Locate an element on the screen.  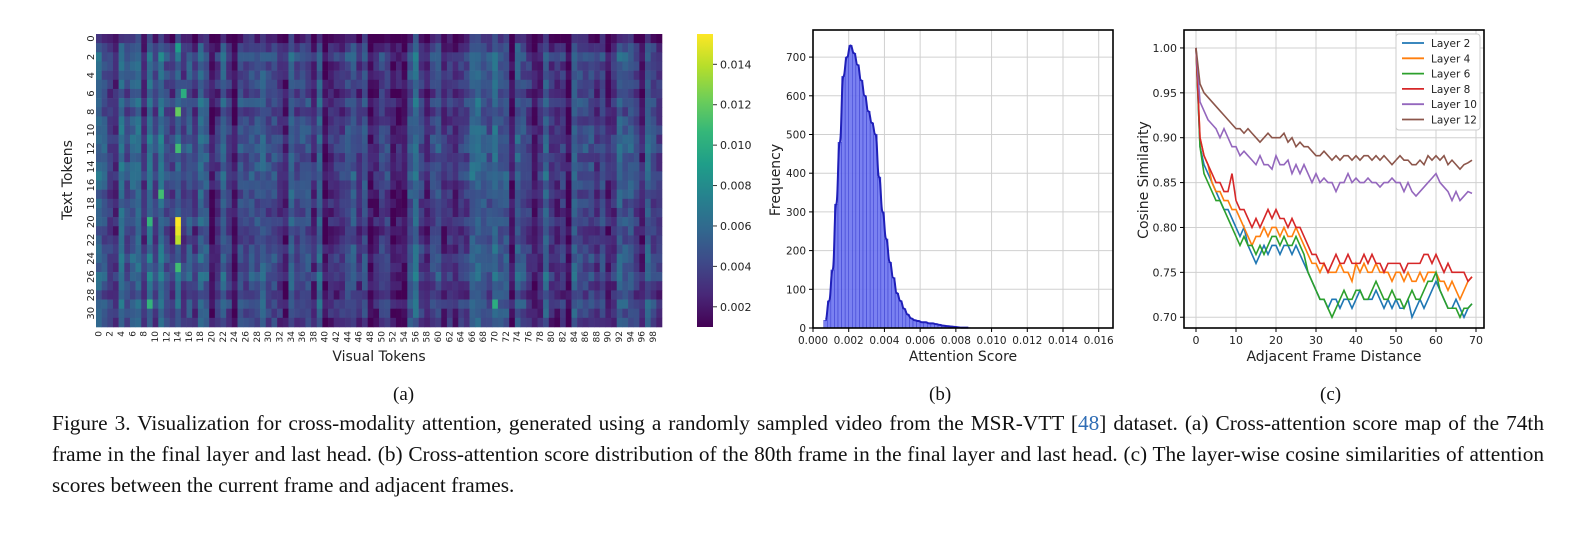
citation-link: 48 is located at coordinates (1088, 423).